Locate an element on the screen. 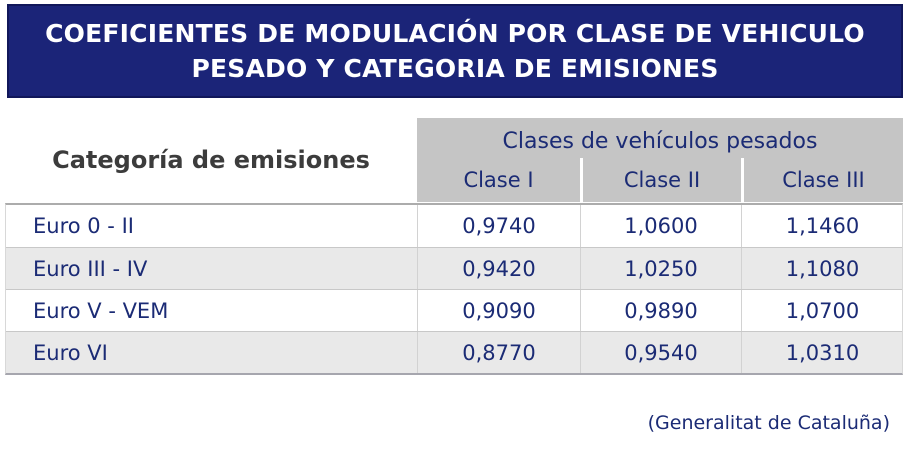 This screenshot has height=461, width=913. table-row: Euro 0 - II 0,9740 1,0600 1,1460 is located at coordinates (454, 226).